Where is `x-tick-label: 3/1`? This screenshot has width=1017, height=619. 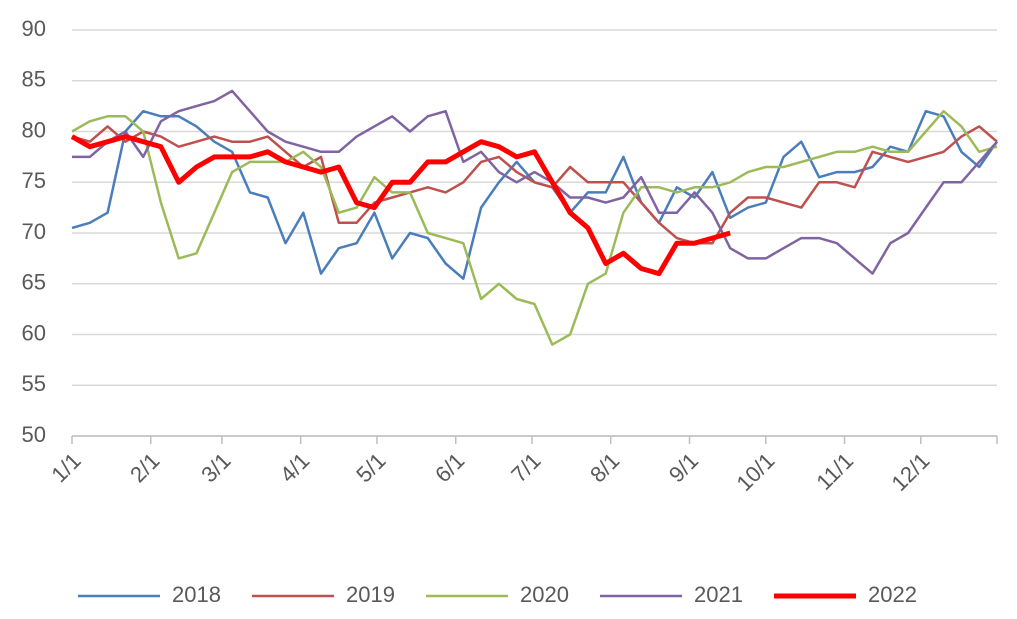
x-tick-label: 3/1 is located at coordinates (215, 467).